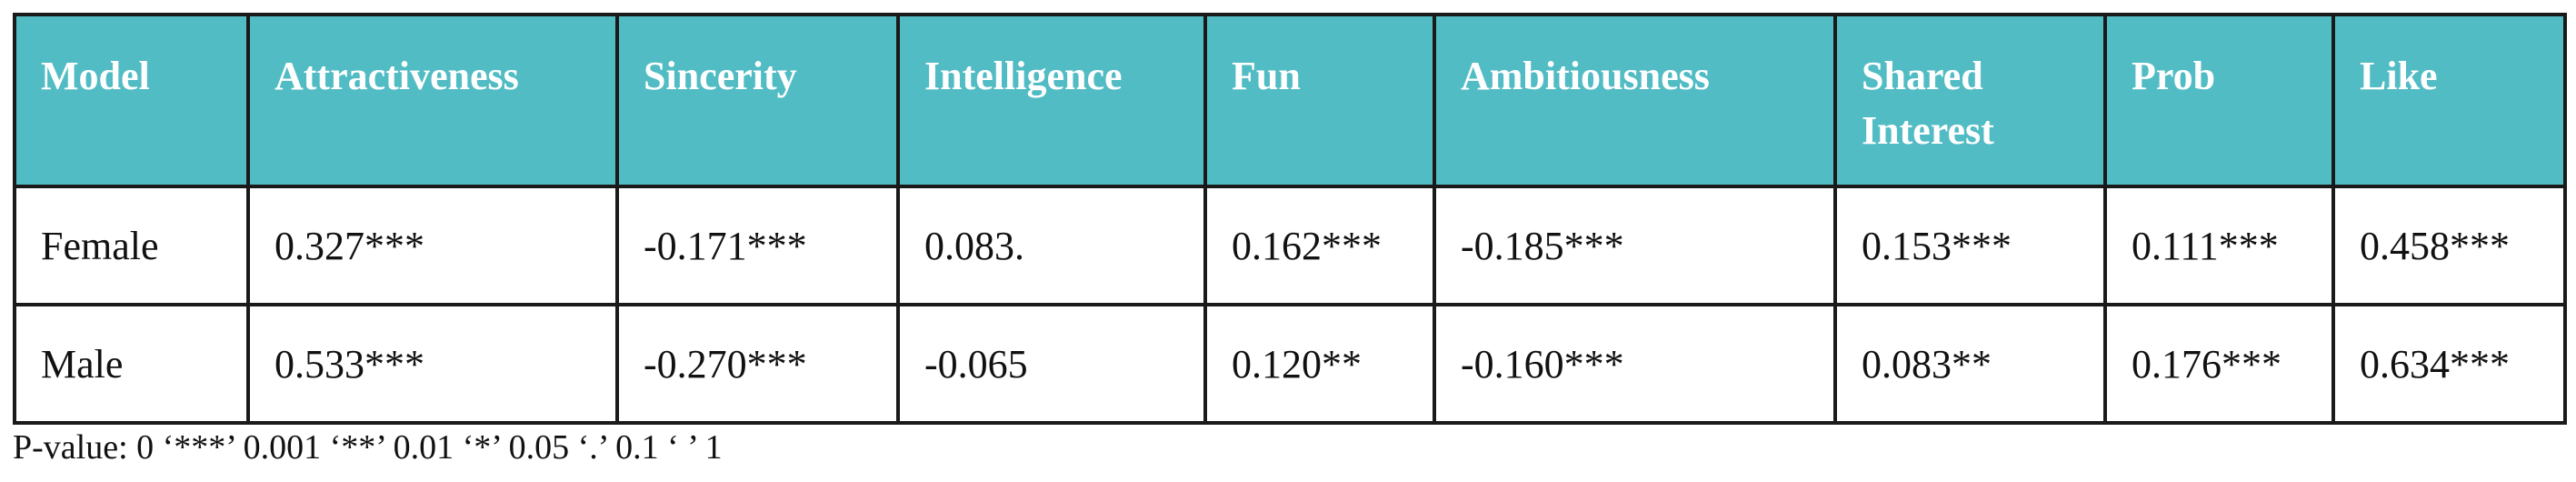 The height and width of the screenshot is (482, 2576). What do you see at coordinates (432, 246) in the screenshot?
I see `cell-attractiveness: 0.327***` at bounding box center [432, 246].